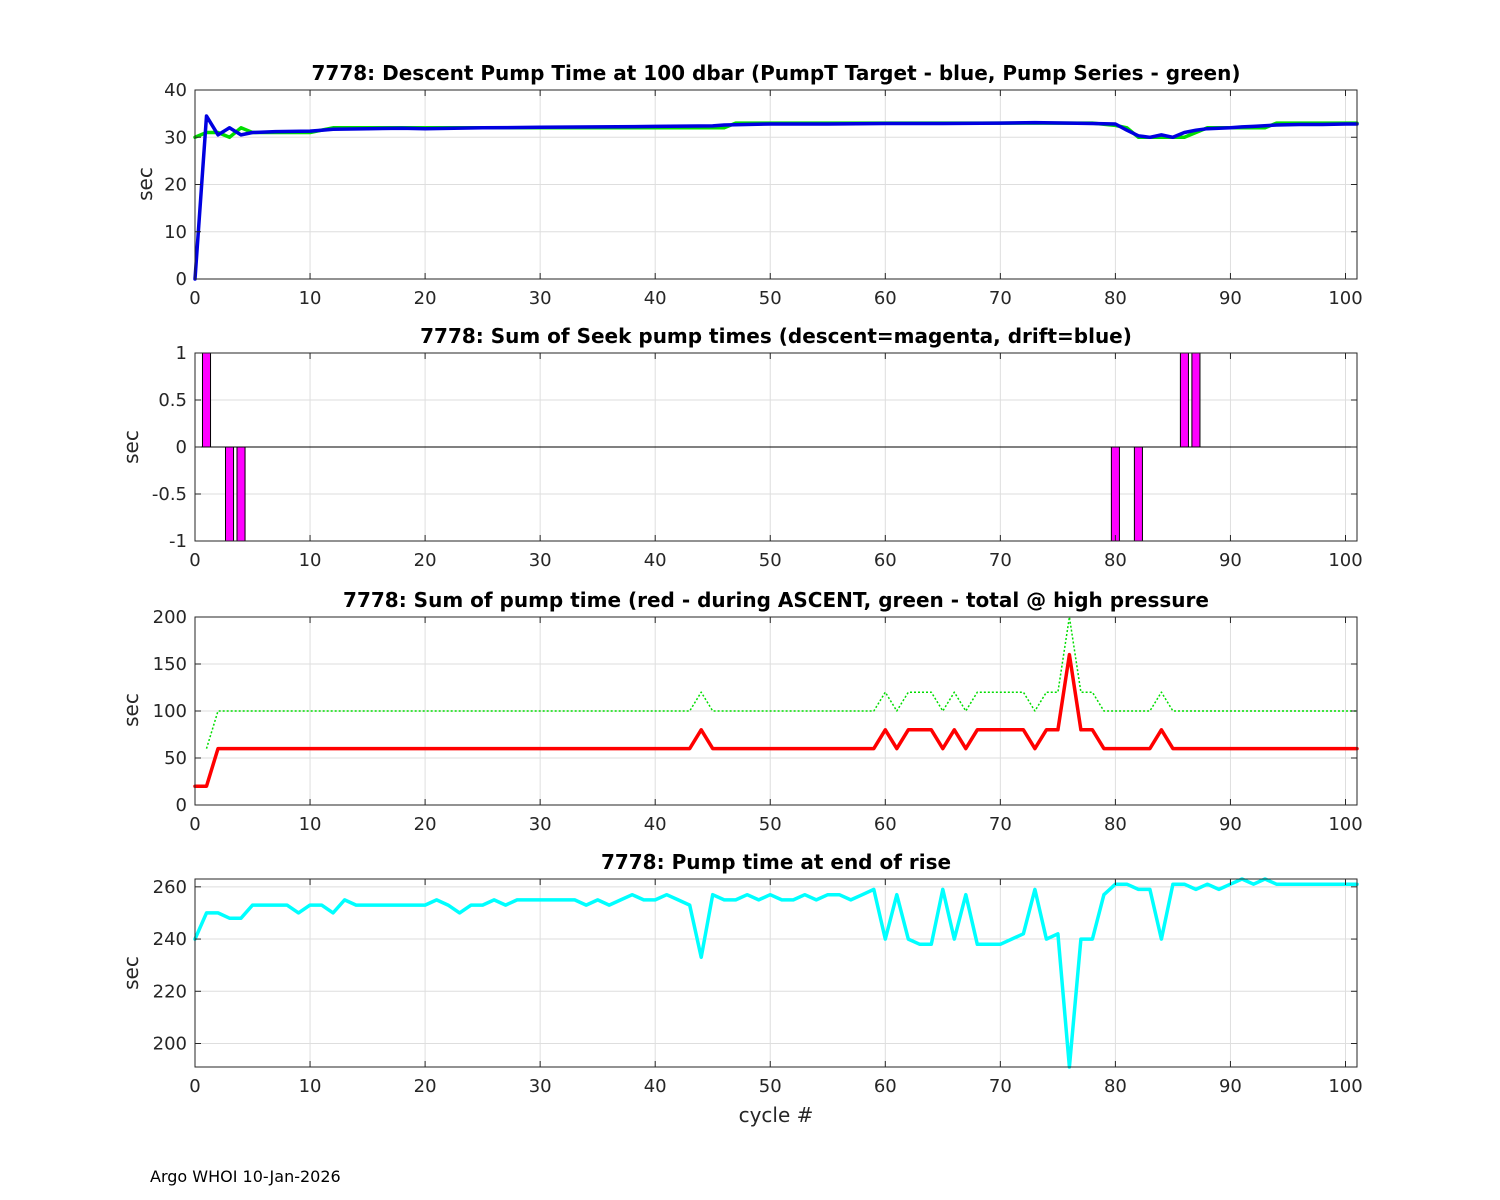 The image size is (1500, 1200). What do you see at coordinates (172, 400) in the screenshot?
I see `y-tick-label: 0.5` at bounding box center [172, 400].